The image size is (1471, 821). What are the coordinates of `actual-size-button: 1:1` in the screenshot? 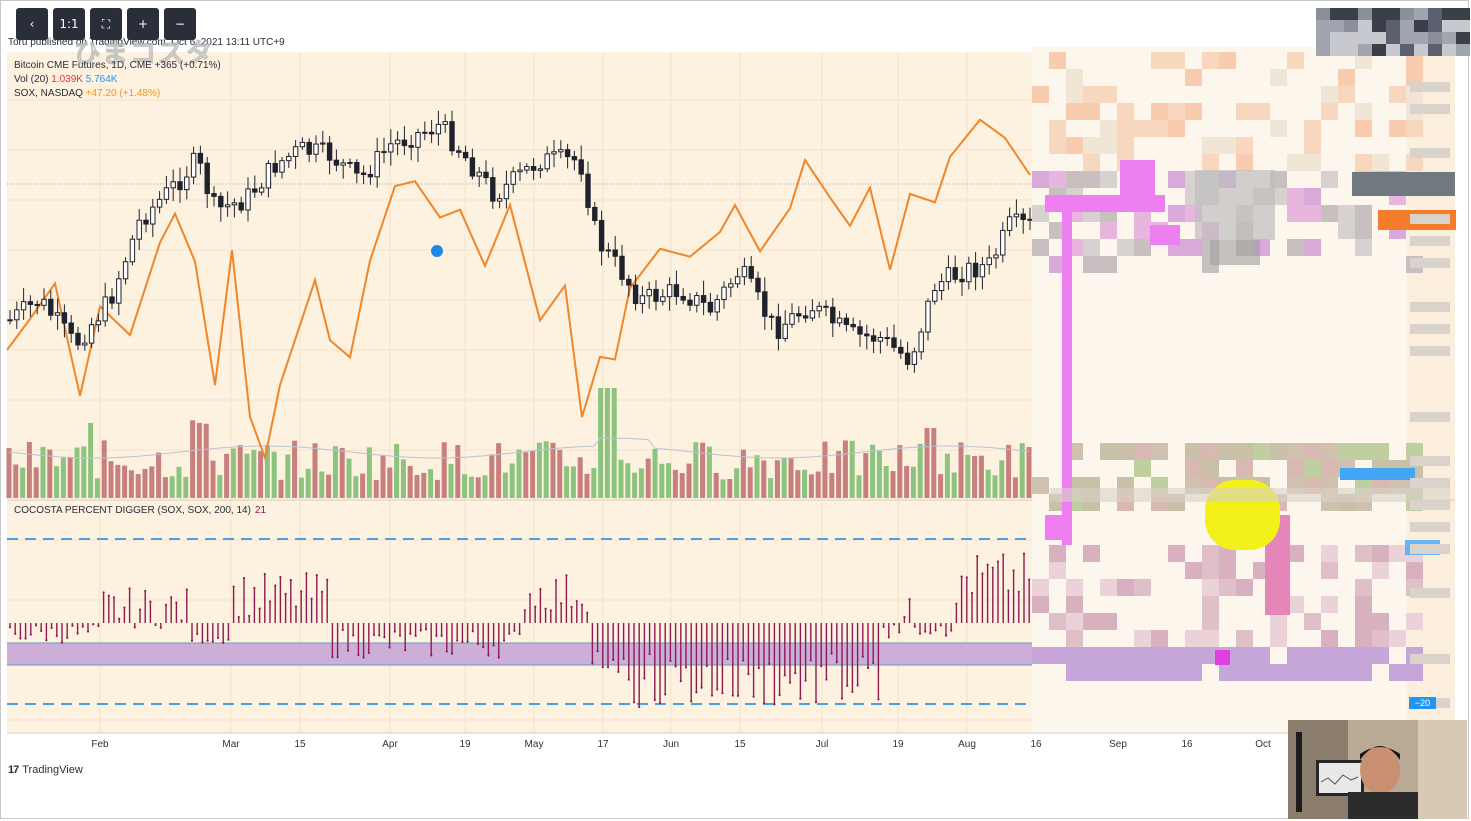 It's located at (69, 24).